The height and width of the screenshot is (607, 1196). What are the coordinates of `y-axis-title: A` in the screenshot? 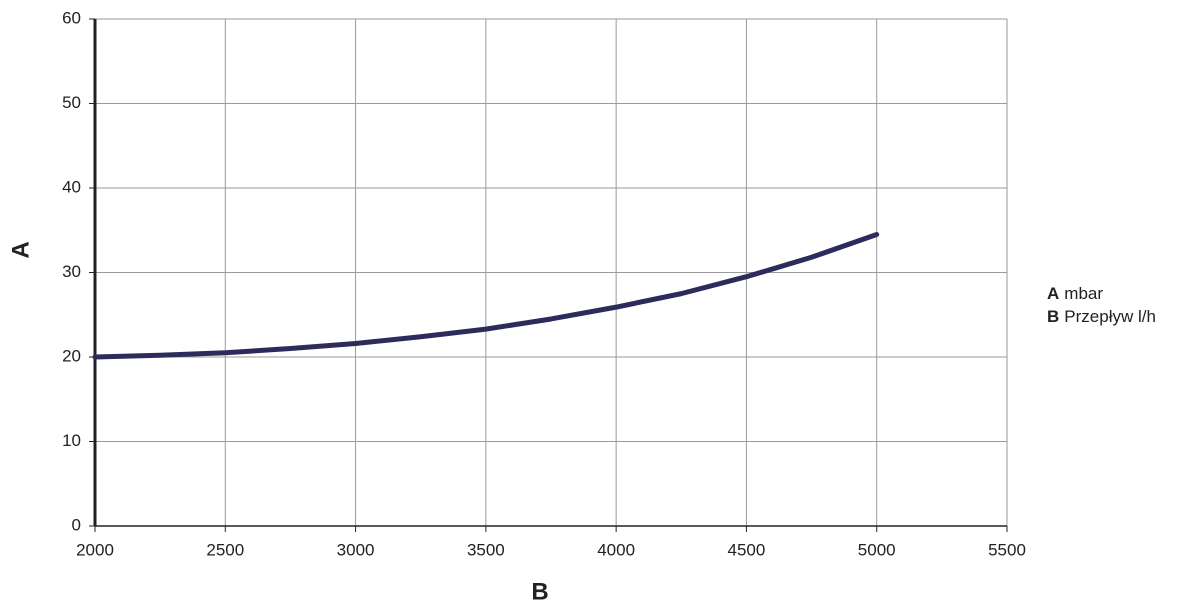 It's located at (20, 249).